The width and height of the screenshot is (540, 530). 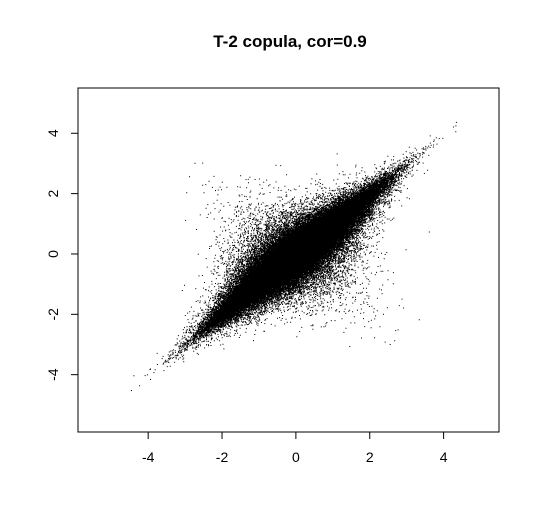 What do you see at coordinates (295, 448) in the screenshot?
I see `x-axis: -4 -2 0 2 4` at bounding box center [295, 448].